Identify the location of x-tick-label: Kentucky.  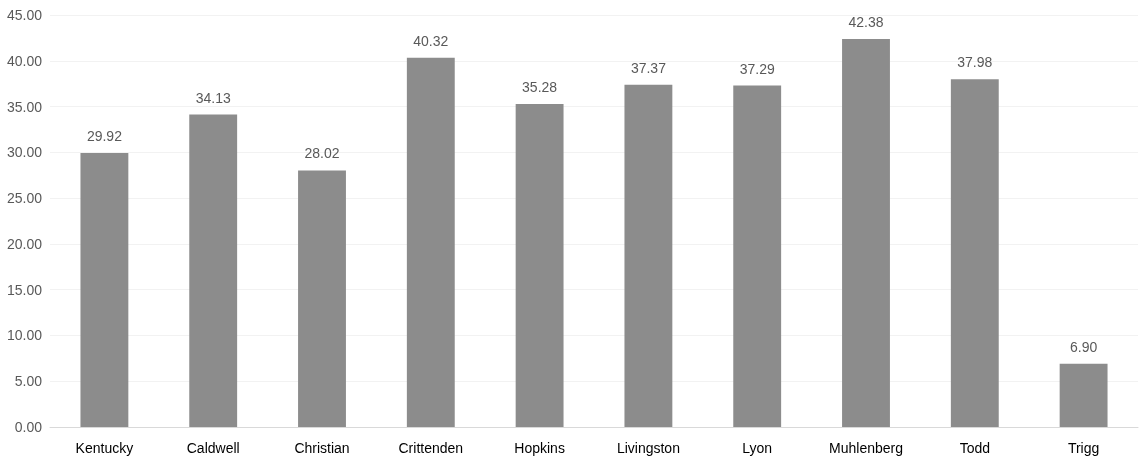
(104, 448).